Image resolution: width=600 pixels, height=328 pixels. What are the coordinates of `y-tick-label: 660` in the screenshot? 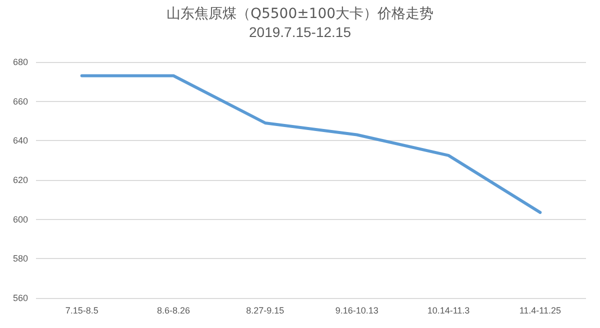 It's located at (20, 101).